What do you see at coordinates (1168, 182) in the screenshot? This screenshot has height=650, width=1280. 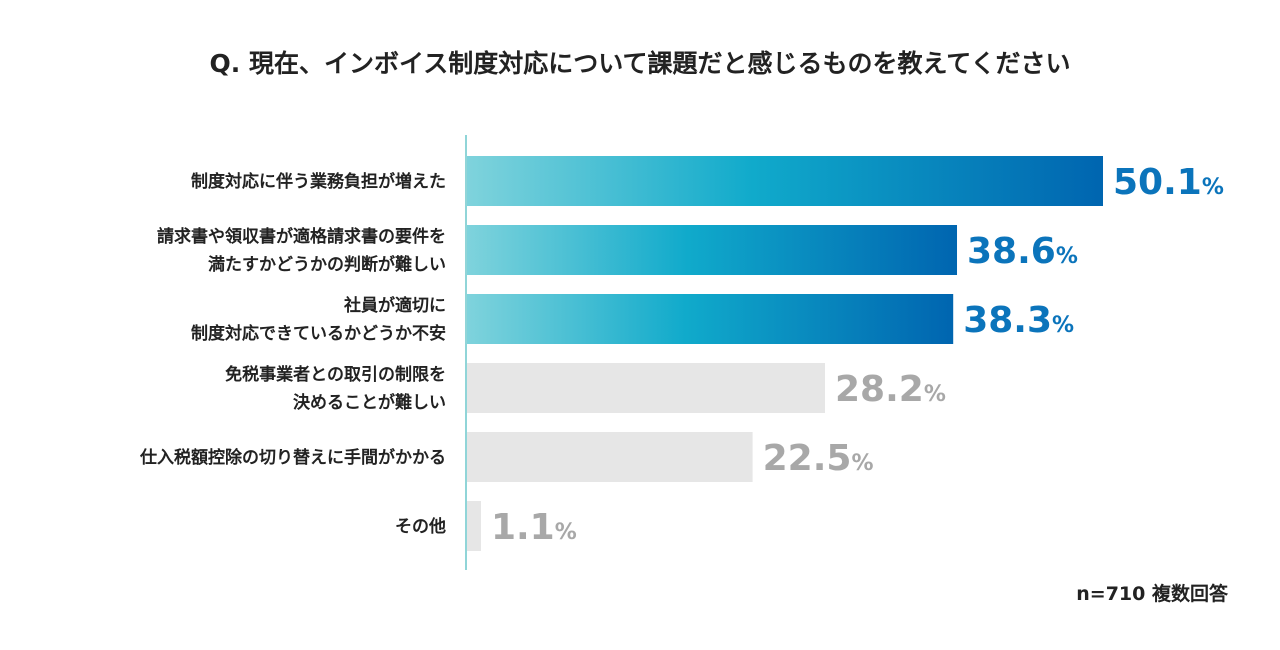 I see `value-label-1: 50.1%` at bounding box center [1168, 182].